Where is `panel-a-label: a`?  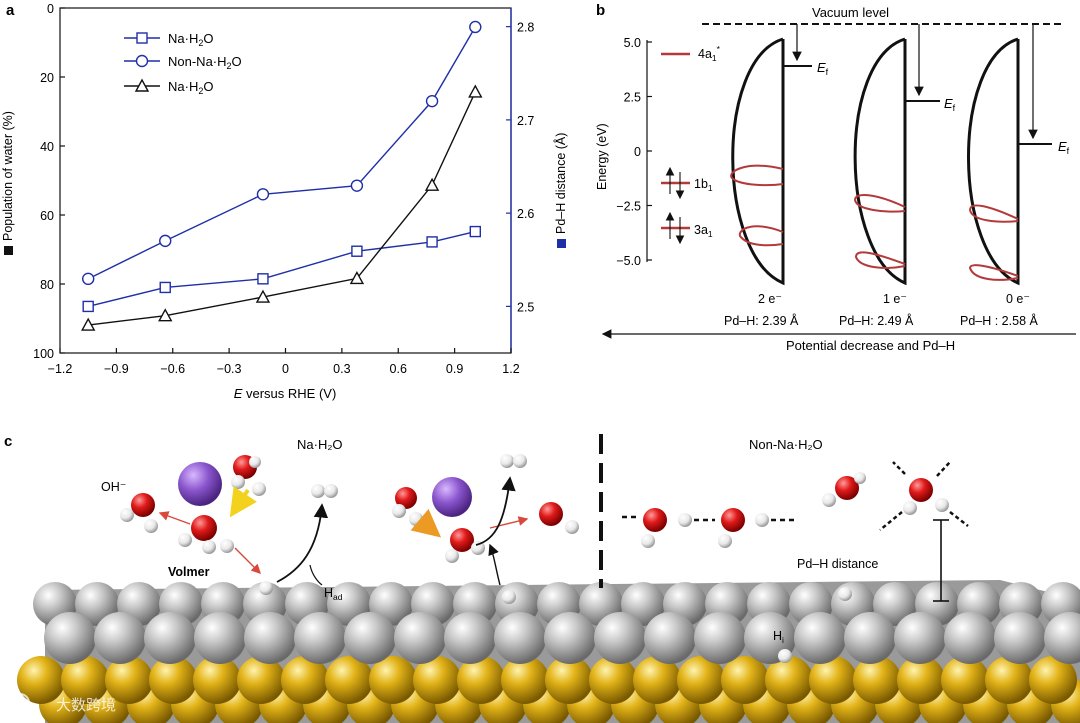 panel-a-label: a is located at coordinates (10, 10).